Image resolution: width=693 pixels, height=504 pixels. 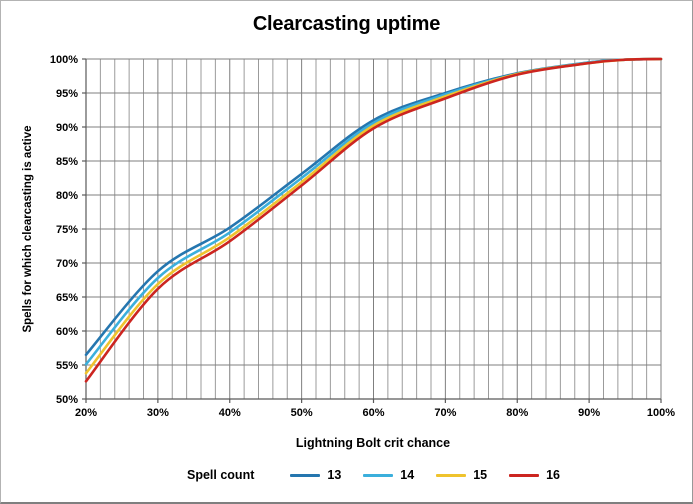 I want to click on x-tick-label: 100%, so click(x=661, y=413).